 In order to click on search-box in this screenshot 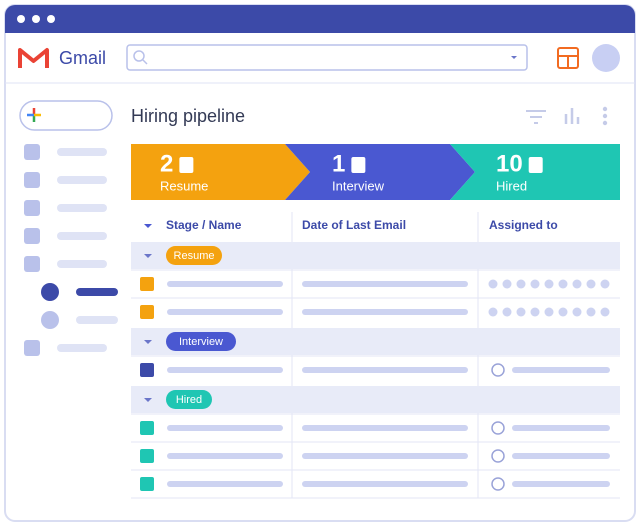, I will do `click(327, 57)`.